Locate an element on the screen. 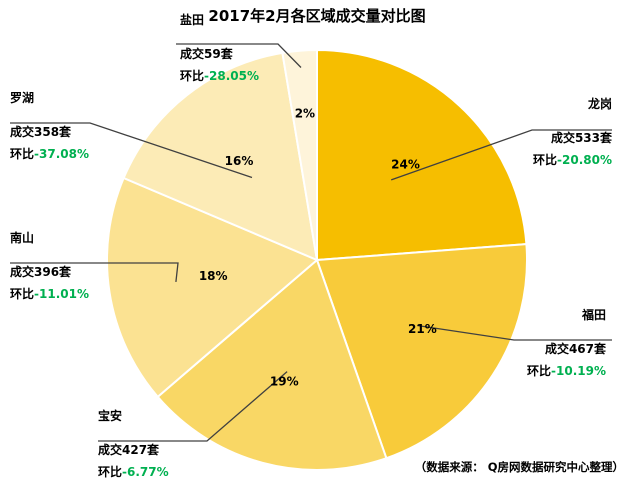 The image size is (634, 484). mom-label-futian: 环比-10.19% is located at coordinates (566, 370).